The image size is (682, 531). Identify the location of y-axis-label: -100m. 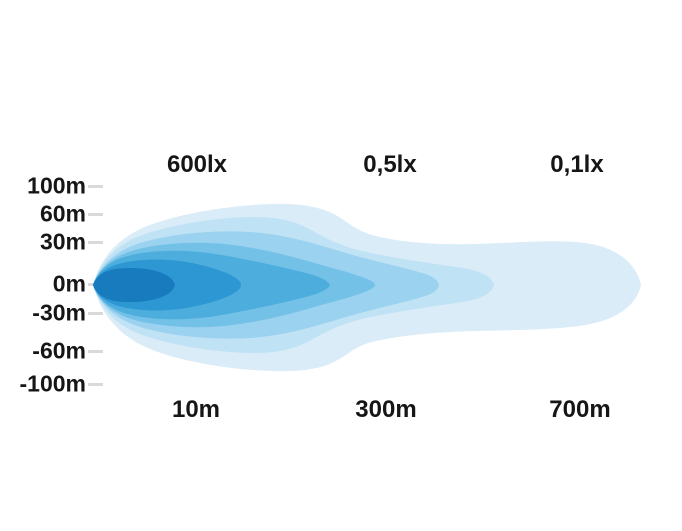
(52, 383).